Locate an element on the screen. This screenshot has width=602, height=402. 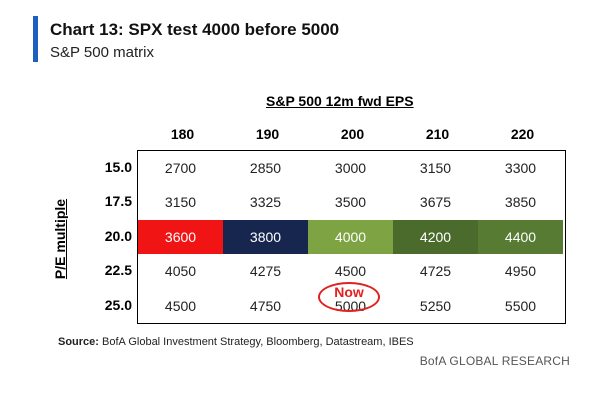
brand-label: BofA GLOBAL RESEARCH is located at coordinates (494, 361).